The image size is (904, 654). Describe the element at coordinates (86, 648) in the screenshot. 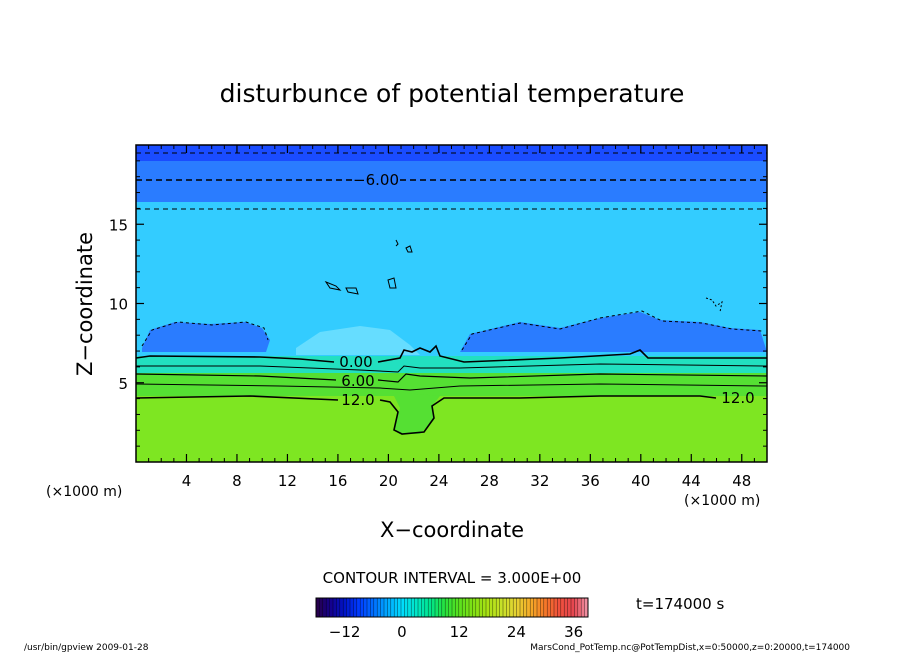

I see `footer-left: /usr/bin/gpview 2009-01-28` at that location.